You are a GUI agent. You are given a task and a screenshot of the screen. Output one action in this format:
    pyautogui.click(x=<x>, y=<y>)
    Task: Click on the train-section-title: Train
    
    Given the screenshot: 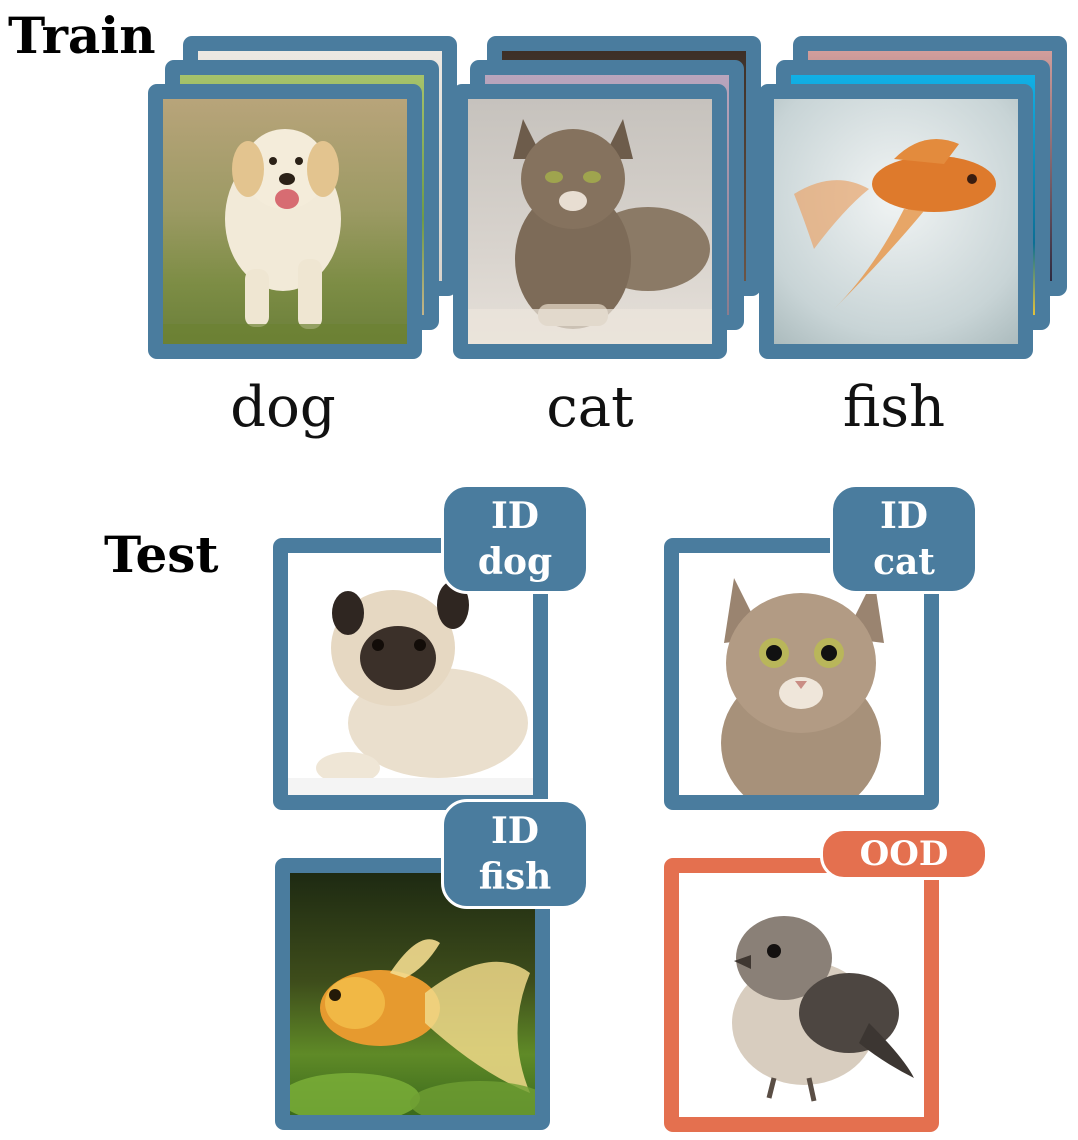 What is the action you would take?
    pyautogui.click(x=82, y=35)
    